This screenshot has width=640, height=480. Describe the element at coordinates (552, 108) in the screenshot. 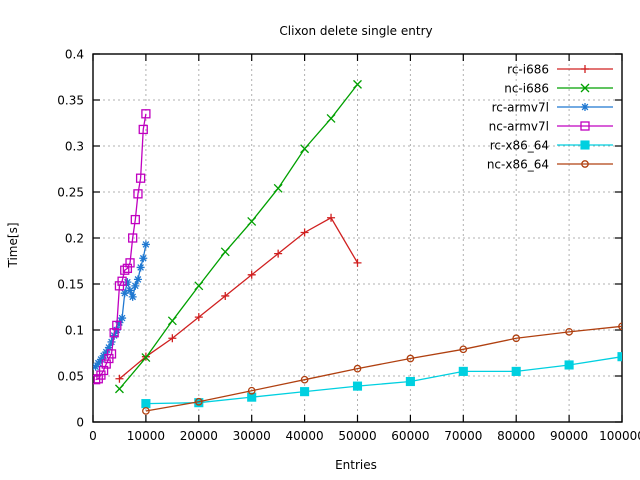

I see `legend-entry-rc-armv7l: rc-armv7l` at that location.